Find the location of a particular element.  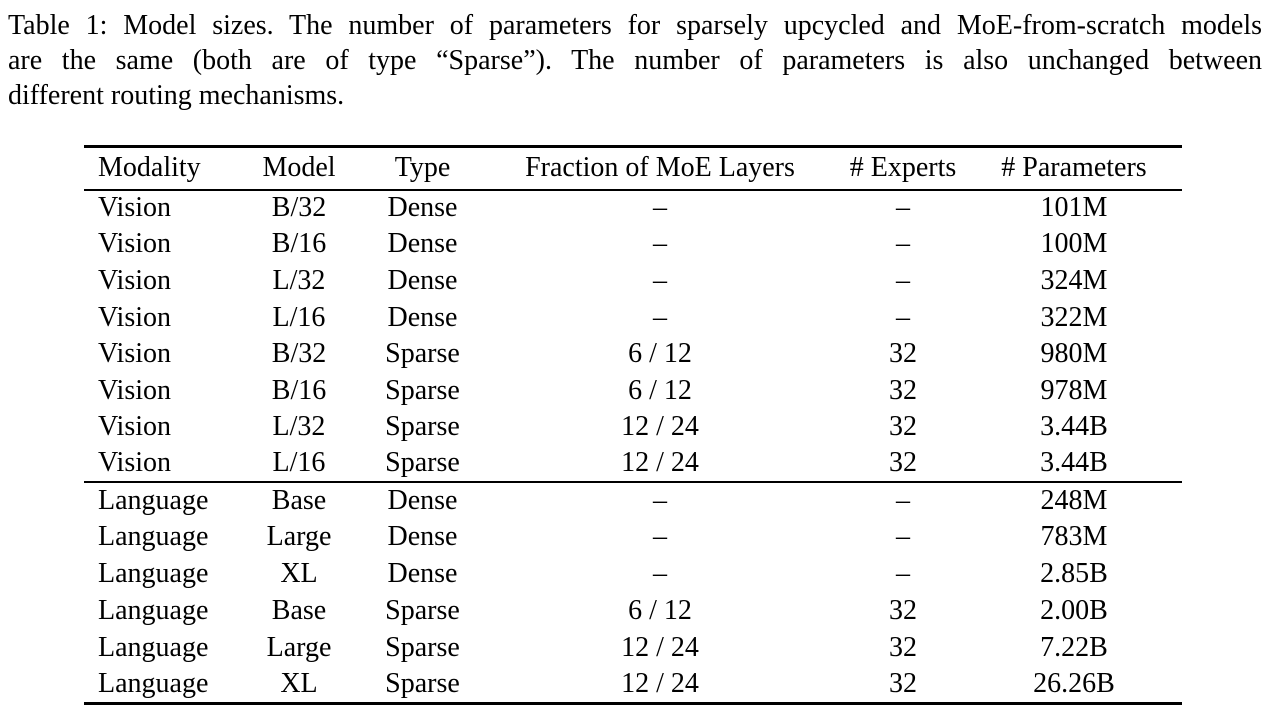

table-row: Vision L/16 Sparse 12 / 24 32 3.44B is located at coordinates (633, 464).